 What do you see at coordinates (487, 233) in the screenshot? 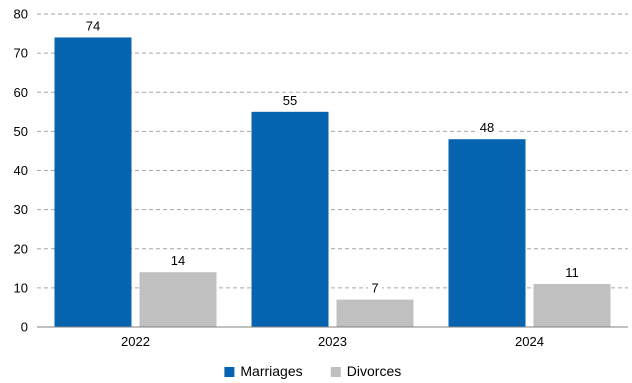
I see `bar-marriages-2024` at bounding box center [487, 233].